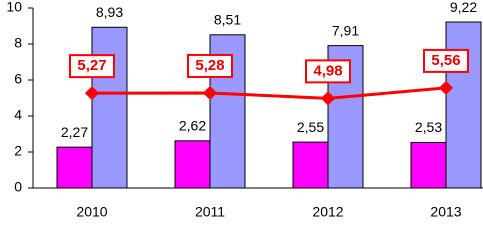 The width and height of the screenshot is (483, 240). I want to click on bar-value-label: 2,53, so click(428, 127).